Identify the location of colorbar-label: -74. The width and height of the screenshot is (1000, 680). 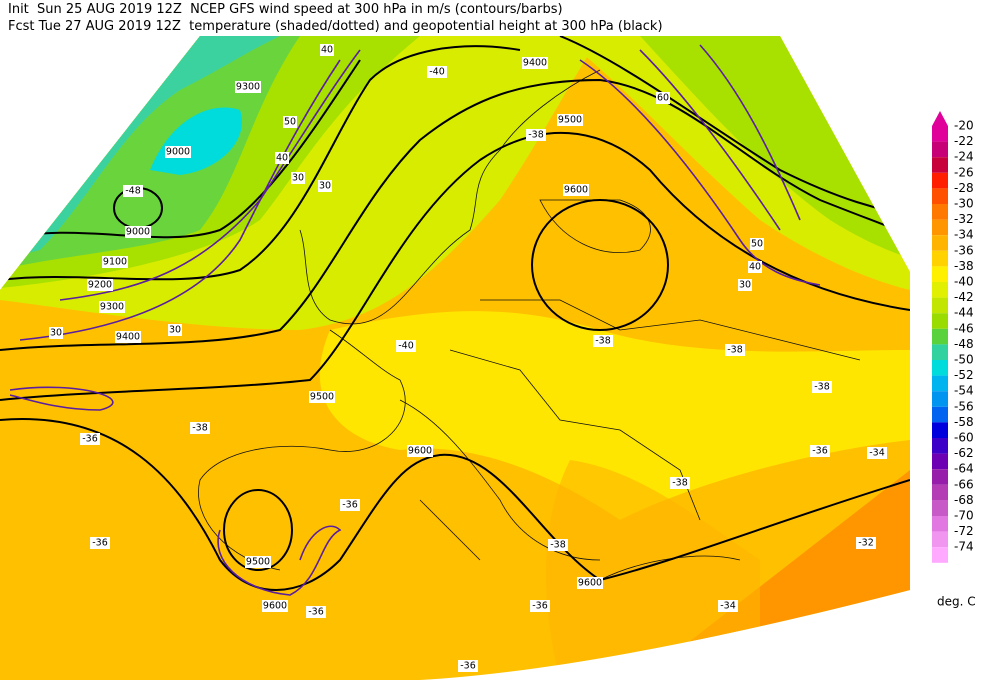
(964, 547).